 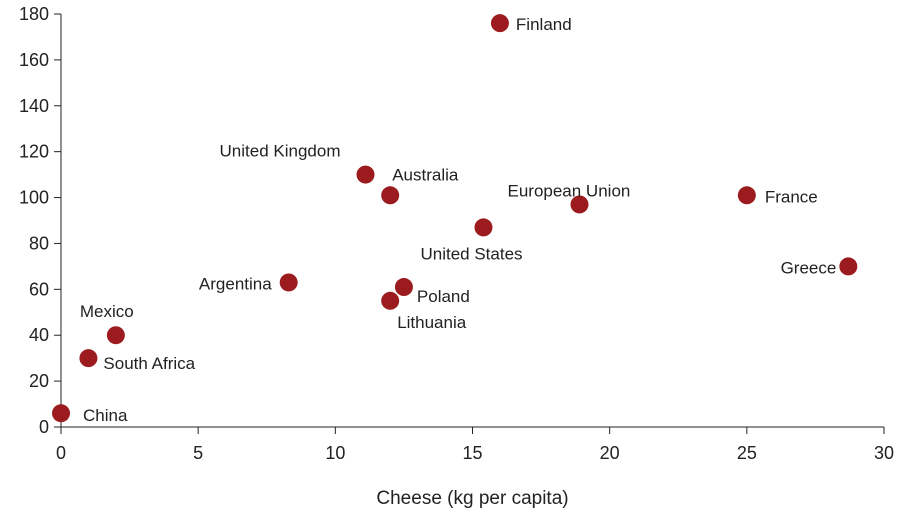 What do you see at coordinates (34, 14) in the screenshot?
I see `y-tick-label: 180` at bounding box center [34, 14].